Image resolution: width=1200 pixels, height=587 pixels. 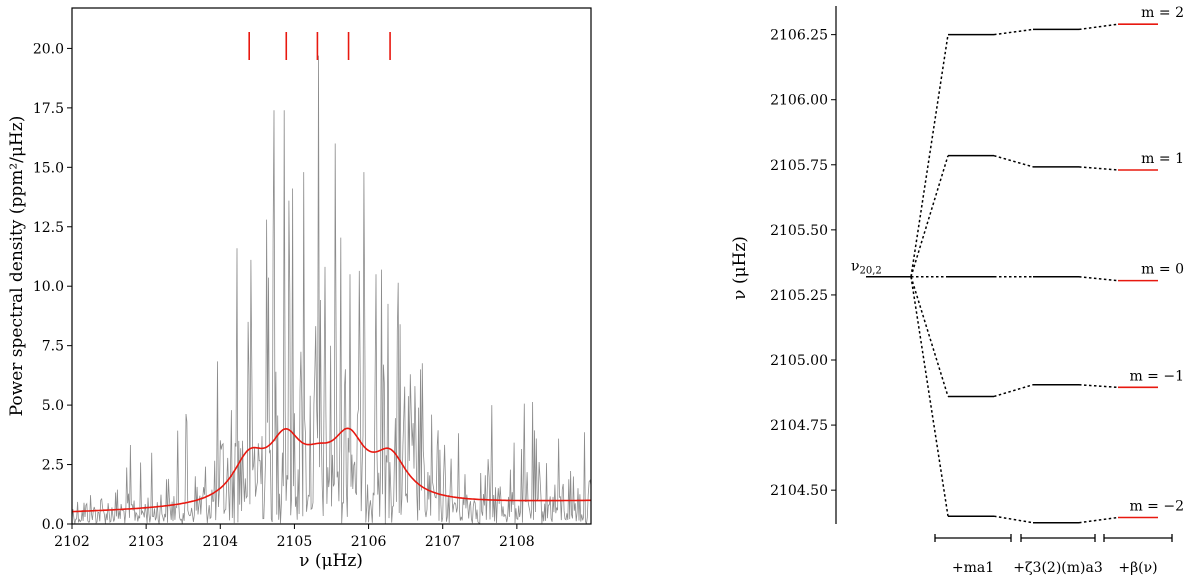 I want to click on diagram-y-tick-label: 2106.25, so click(x=799, y=36).